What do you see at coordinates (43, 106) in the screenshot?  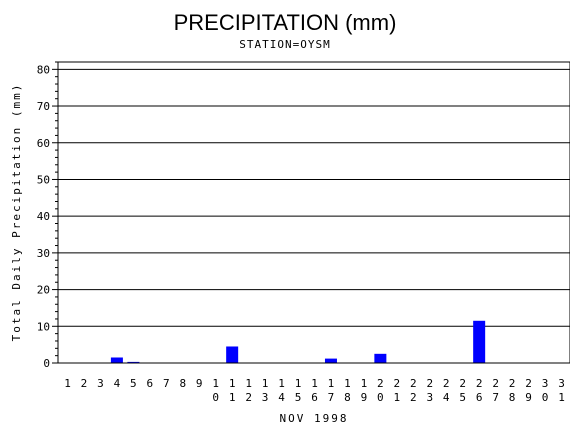 I see `y-tick-label: 70` at bounding box center [43, 106].